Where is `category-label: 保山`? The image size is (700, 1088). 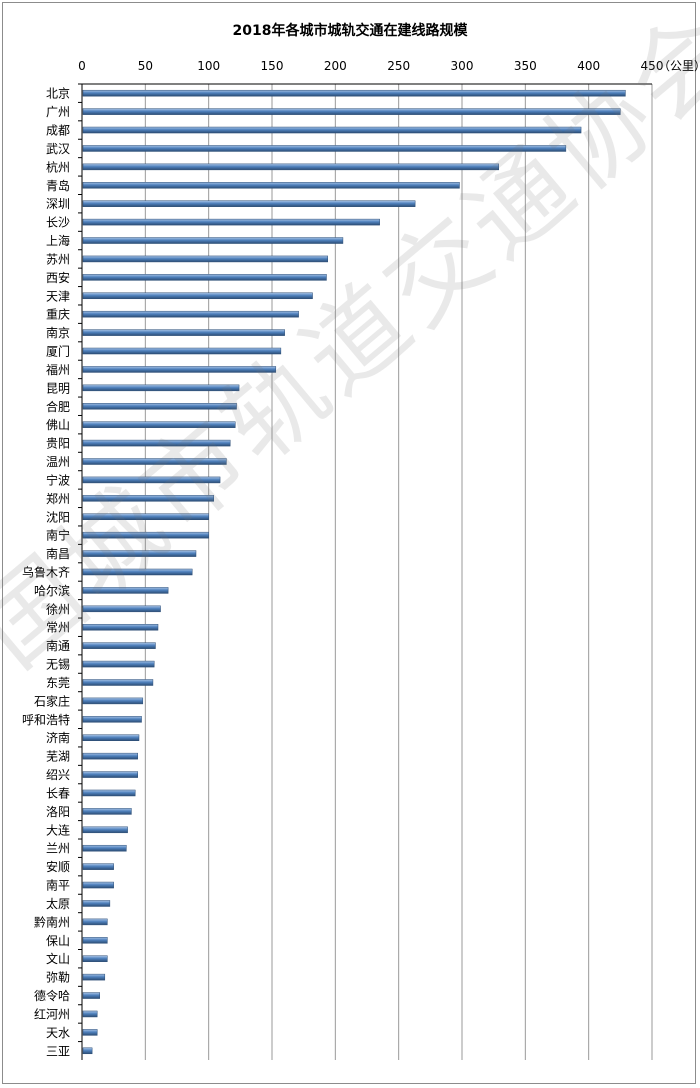
category-label: 保山 is located at coordinates (58, 941).